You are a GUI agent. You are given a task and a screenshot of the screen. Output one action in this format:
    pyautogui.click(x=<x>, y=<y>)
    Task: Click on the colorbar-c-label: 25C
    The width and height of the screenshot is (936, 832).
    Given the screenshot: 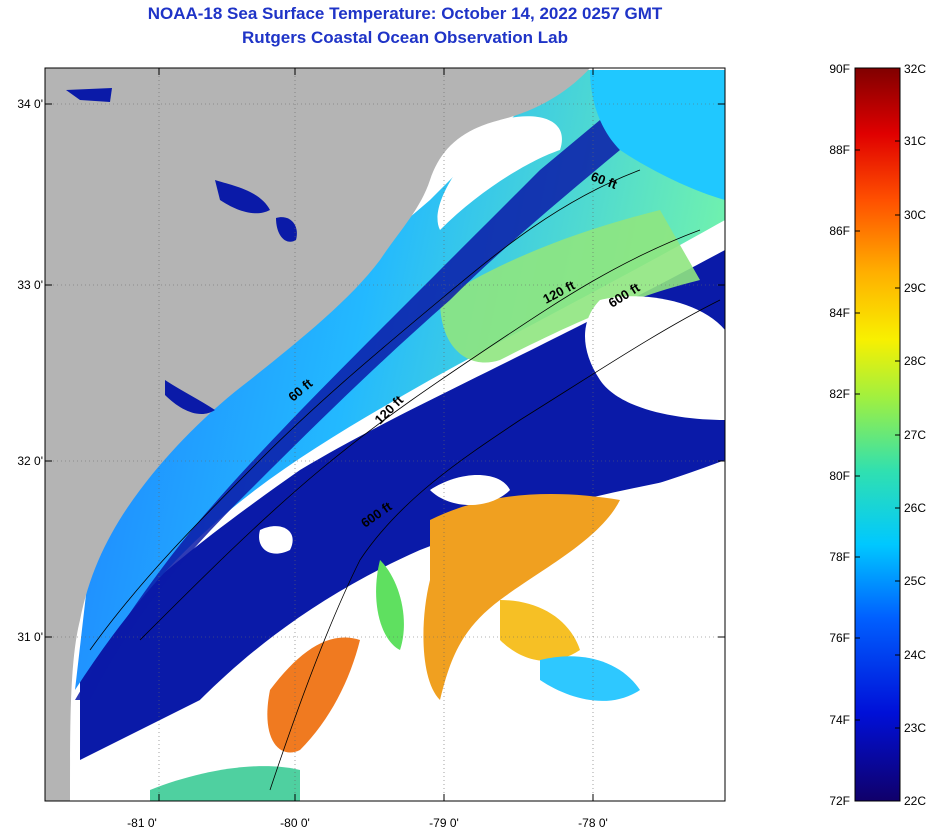 What is the action you would take?
    pyautogui.click(x=915, y=581)
    